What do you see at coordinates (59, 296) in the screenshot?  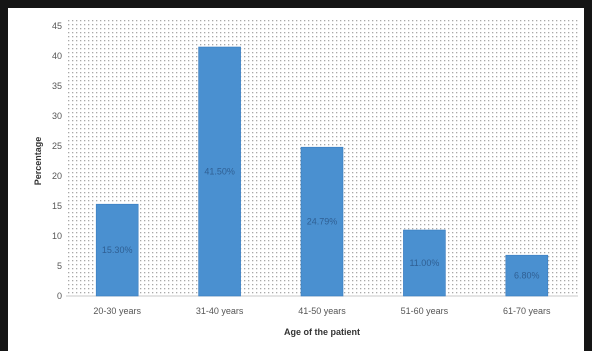 I see `y-tick-label: 0` at bounding box center [59, 296].